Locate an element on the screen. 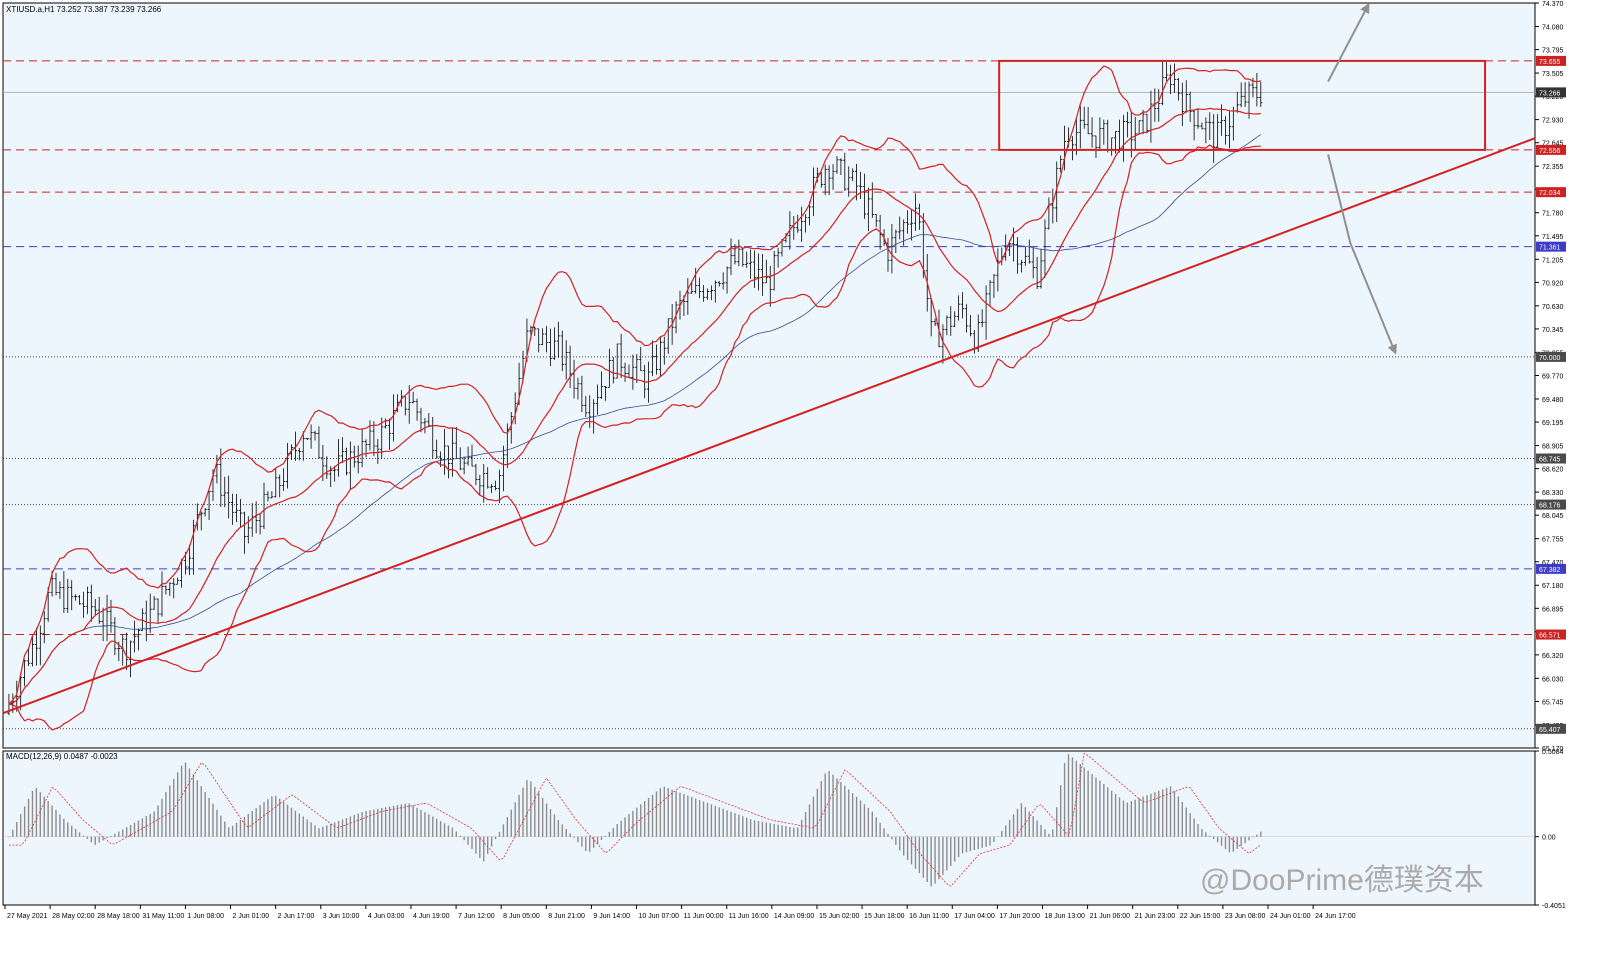 Image resolution: width=1600 pixels, height=964 pixels. level-tag-label: 66.571 is located at coordinates (1550, 636).